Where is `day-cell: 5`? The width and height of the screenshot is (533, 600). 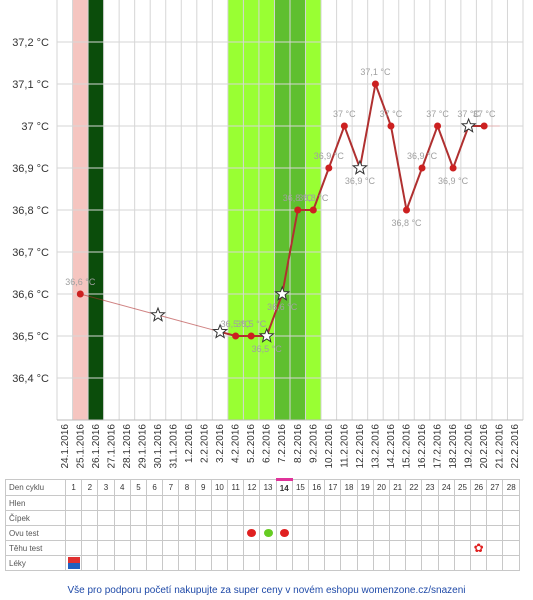 day-cell: 5 is located at coordinates (138, 487).